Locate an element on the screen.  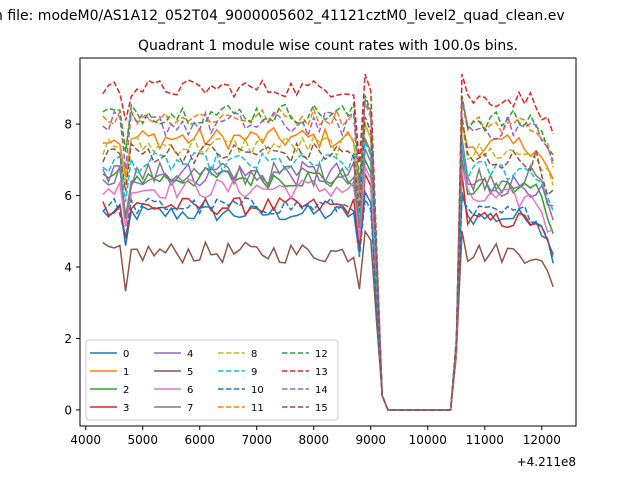
legend-label: 7 is located at coordinates (190, 408).